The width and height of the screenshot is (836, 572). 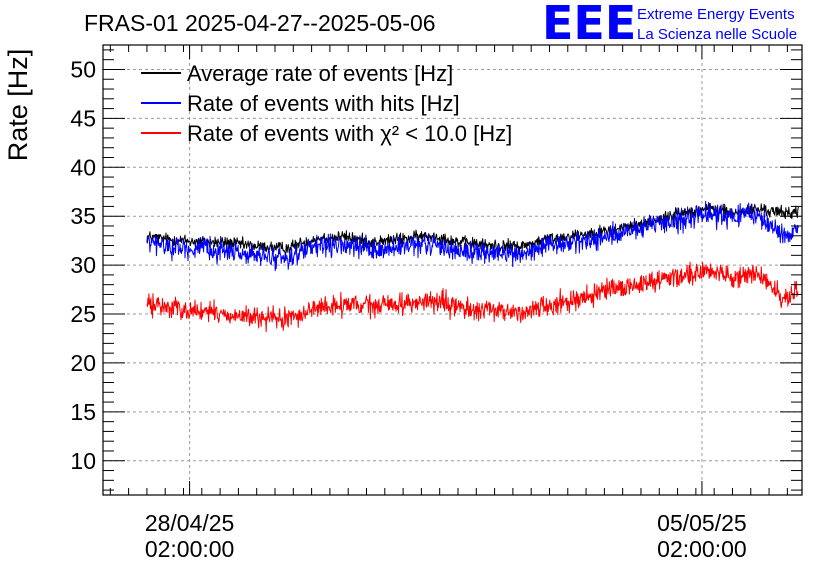 What do you see at coordinates (190, 549) in the screenshot?
I see `x-tick-time-0: 02:00:00` at bounding box center [190, 549].